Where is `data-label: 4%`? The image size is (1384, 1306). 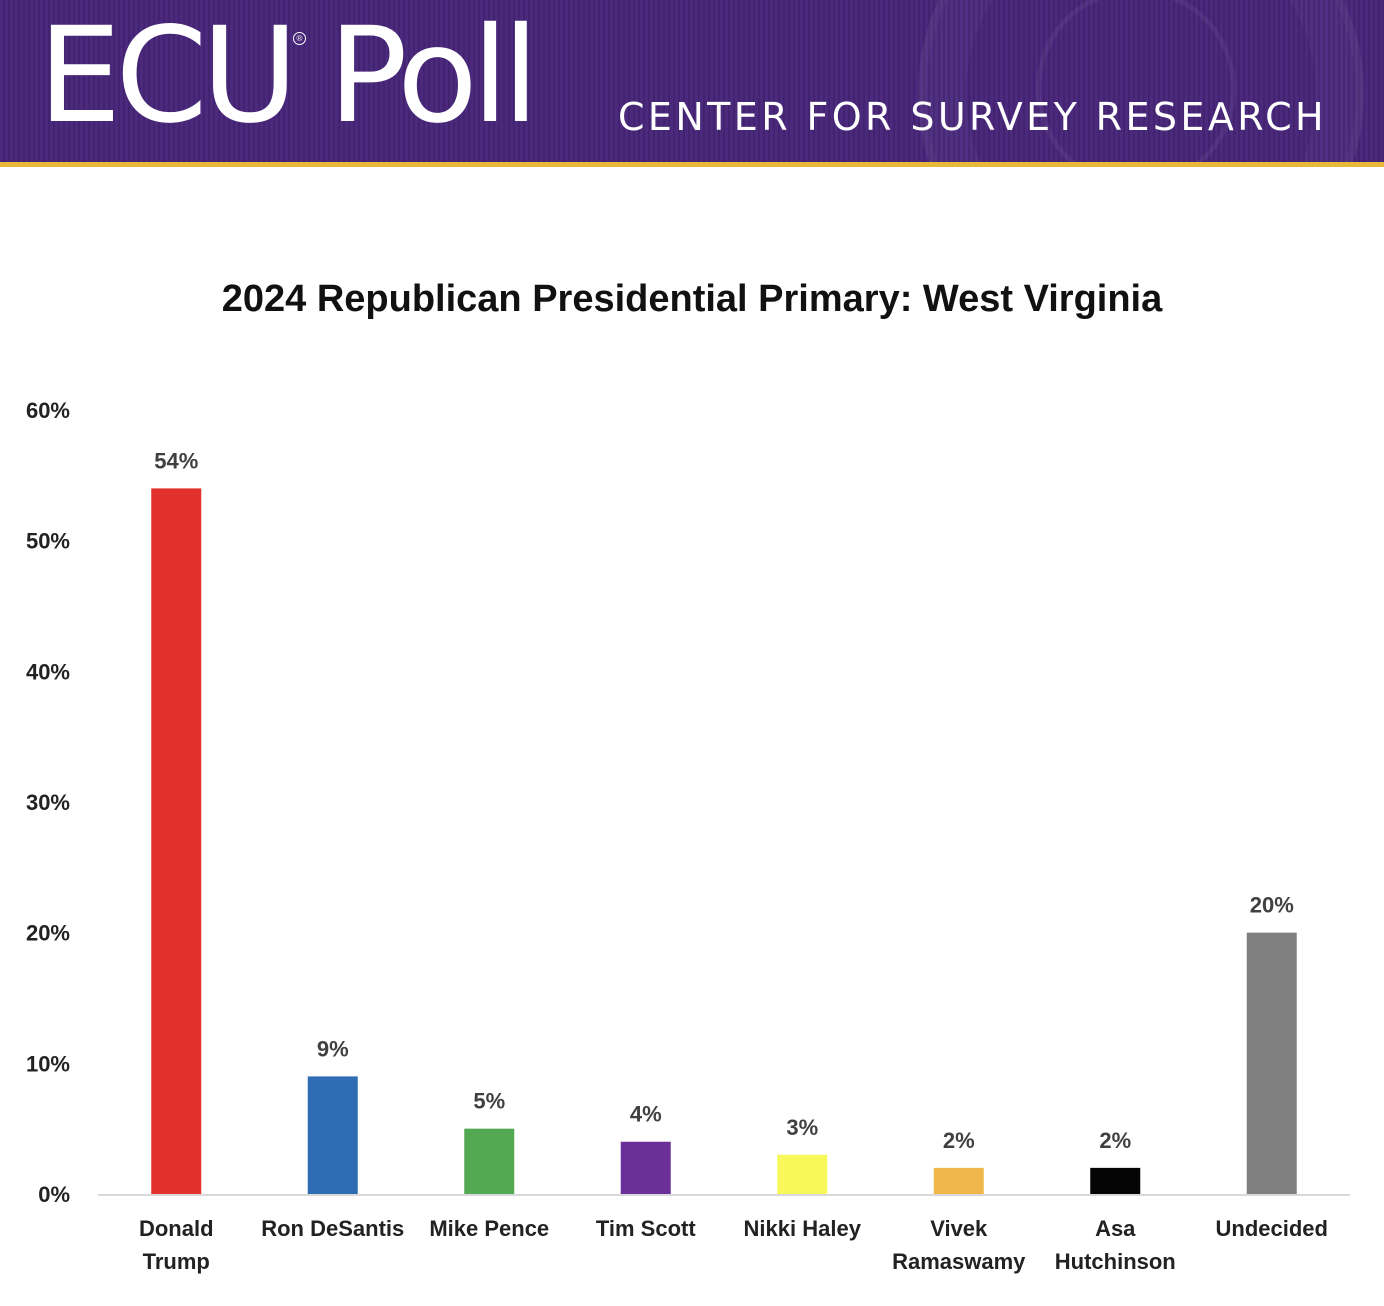 data-label: 4% is located at coordinates (646, 1114).